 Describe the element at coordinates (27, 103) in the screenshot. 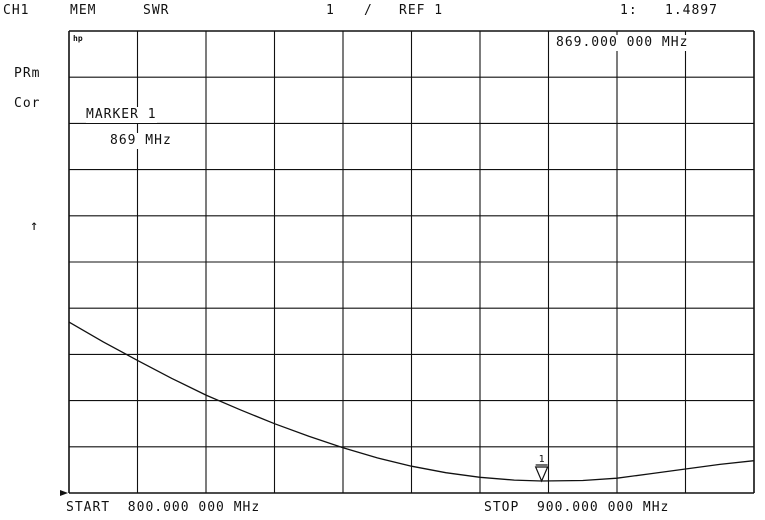

I see `cor-annotation: Cor` at that location.